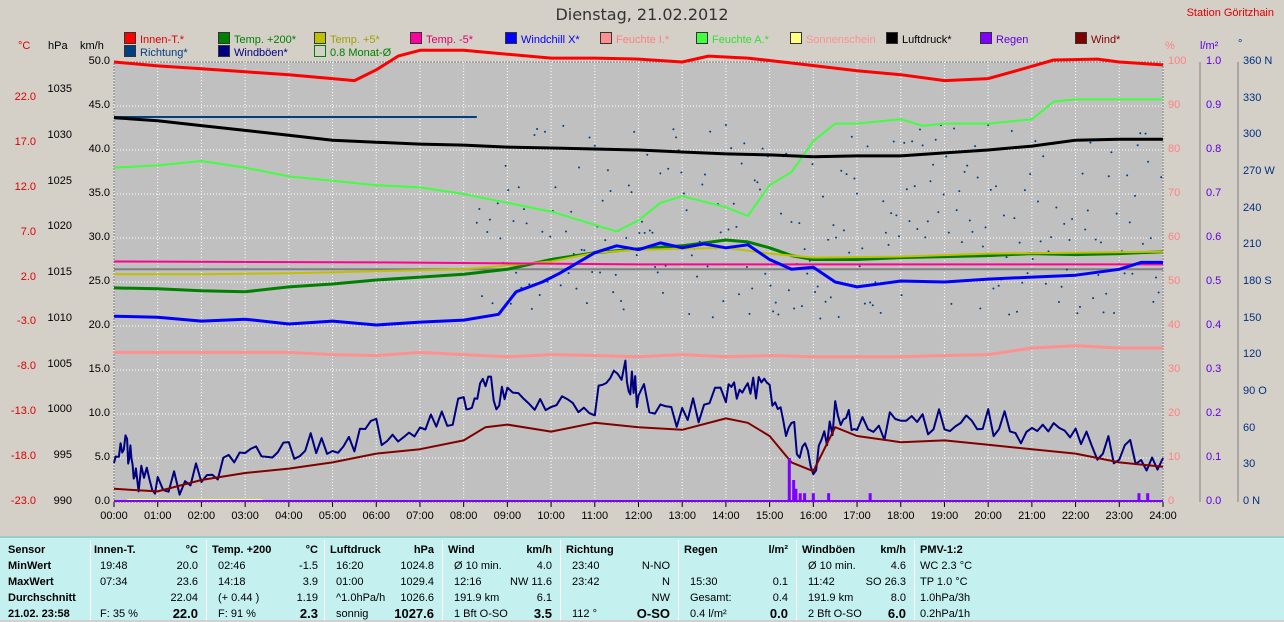 Image resolution: width=1284 pixels, height=622 pixels. What do you see at coordinates (92, 46) in the screenshot?
I see `wind-unit: km/h` at bounding box center [92, 46].